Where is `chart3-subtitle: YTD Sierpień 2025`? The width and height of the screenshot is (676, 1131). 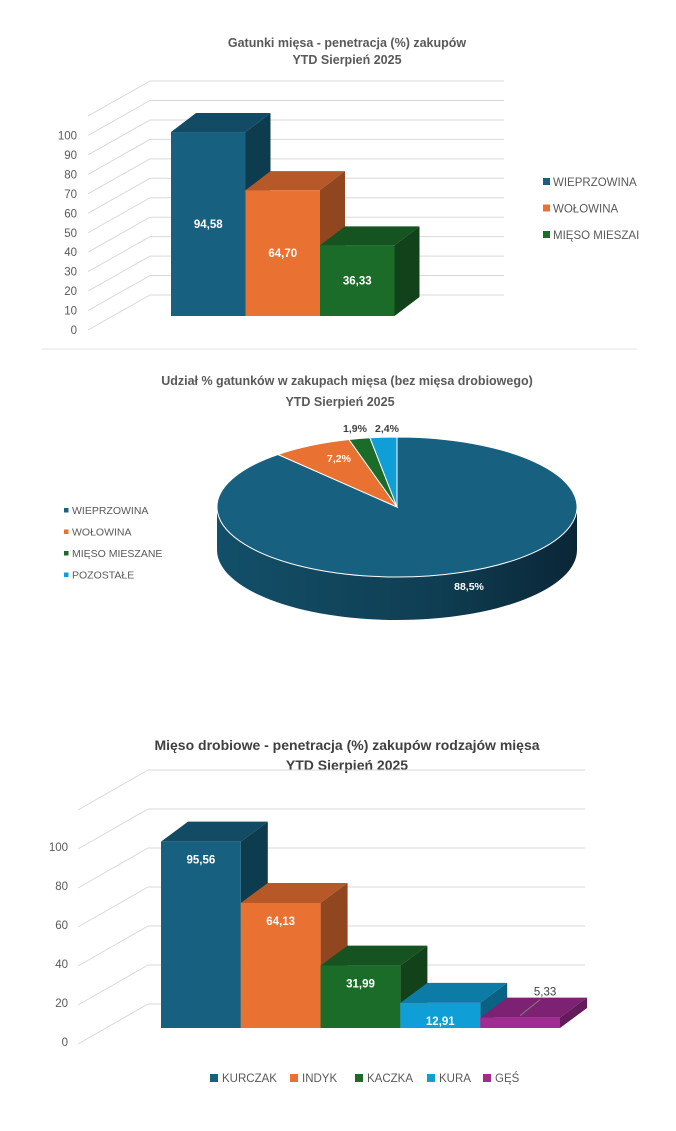 chart3-subtitle: YTD Sierpień 2025 is located at coordinates (347, 765).